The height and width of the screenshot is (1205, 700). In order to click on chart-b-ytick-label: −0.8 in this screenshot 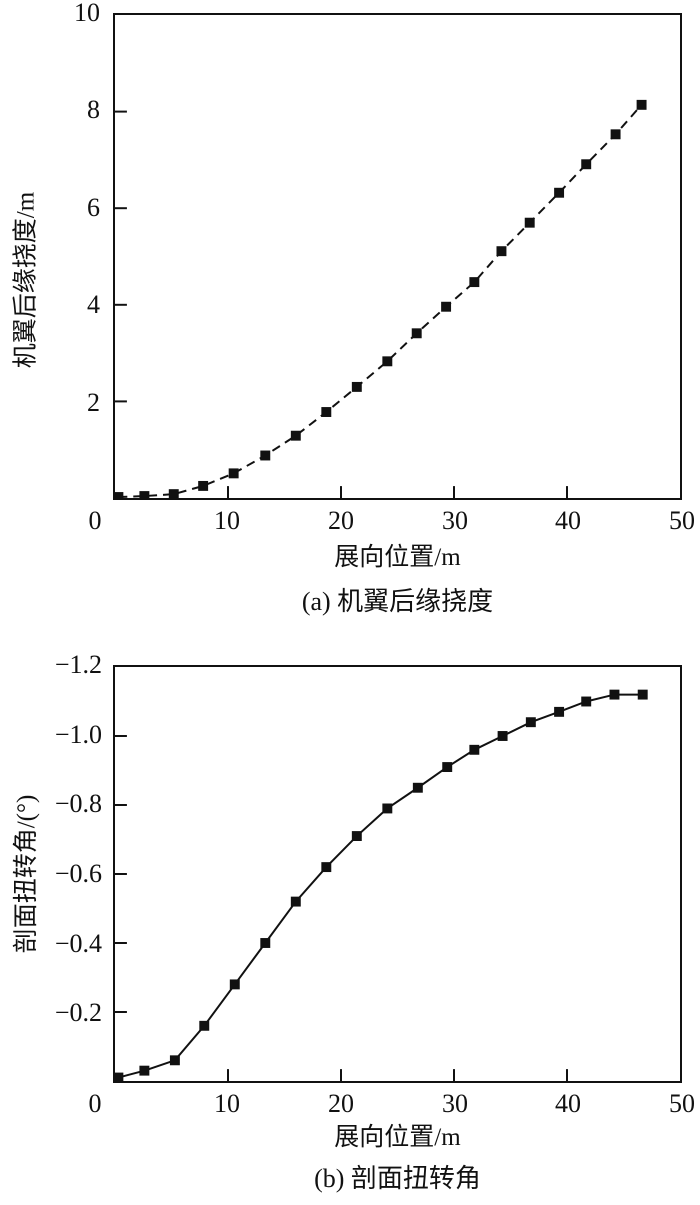, I will do `click(78, 803)`.